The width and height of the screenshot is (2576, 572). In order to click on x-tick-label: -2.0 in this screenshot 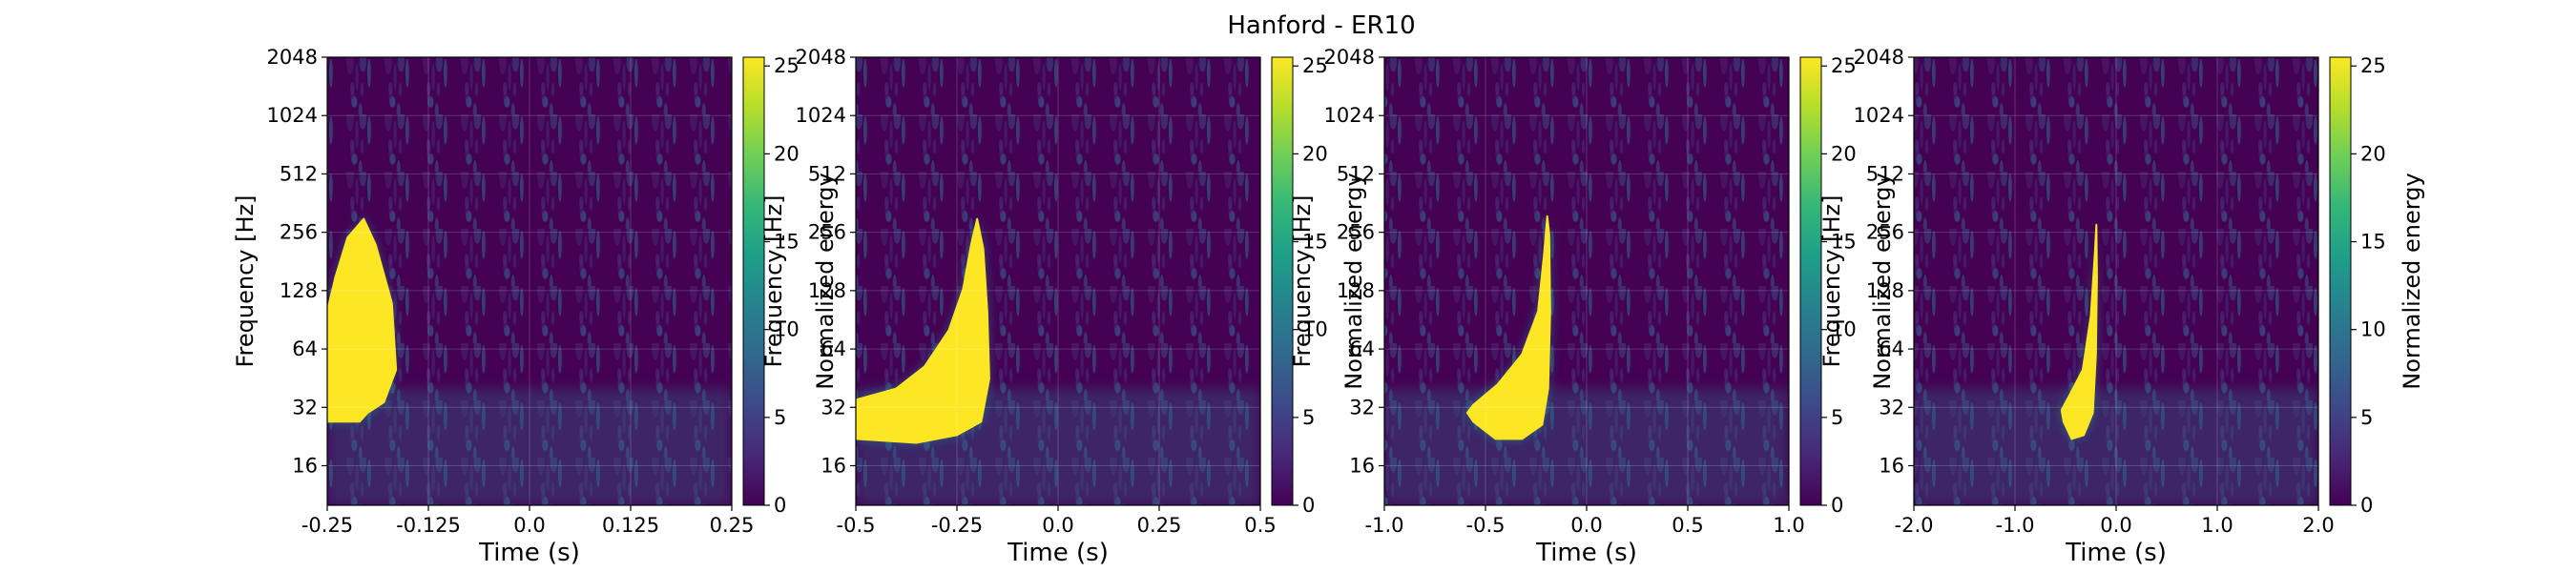, I will do `click(1914, 525)`.